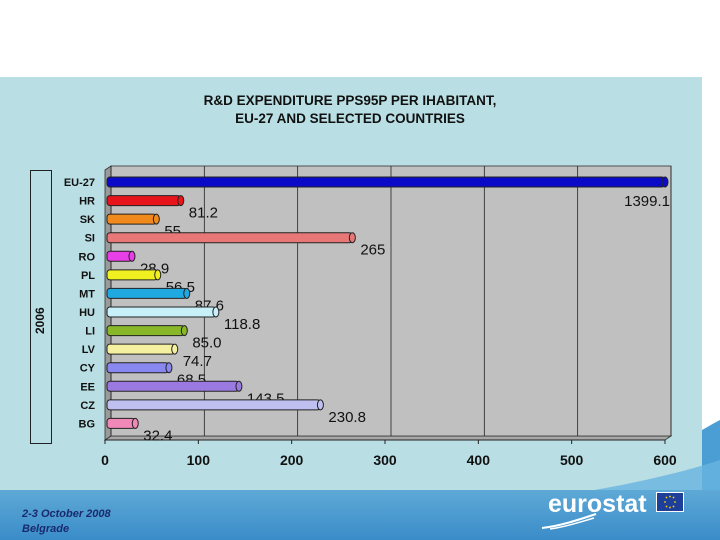  I want to click on footer-place: Belgrade, so click(46, 529).